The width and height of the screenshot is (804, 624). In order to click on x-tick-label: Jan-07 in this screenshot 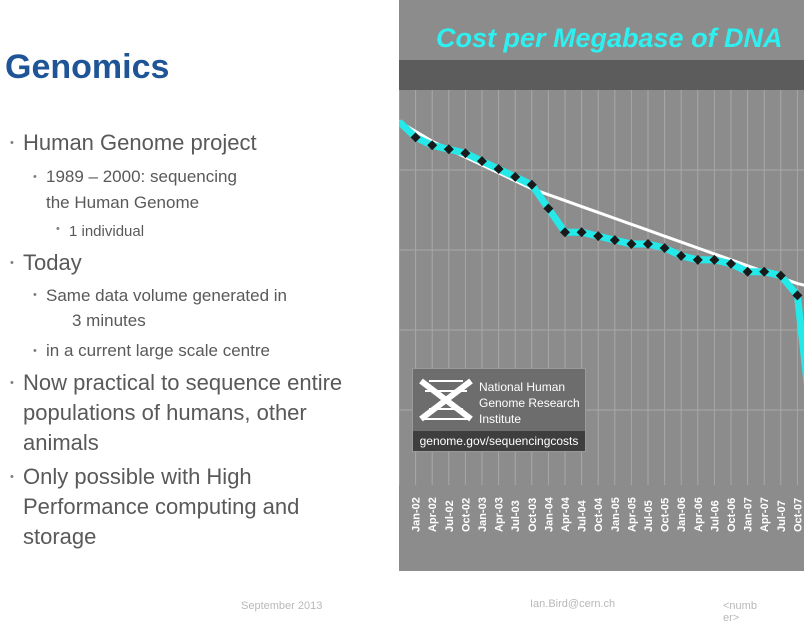, I will do `click(749, 514)`.